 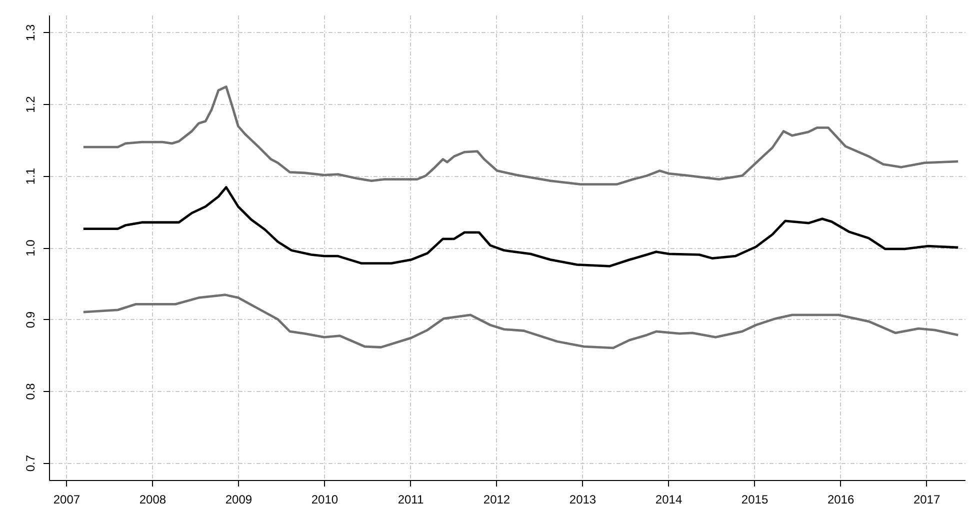 I want to click on x-tick-label: 2014, so click(x=668, y=499).